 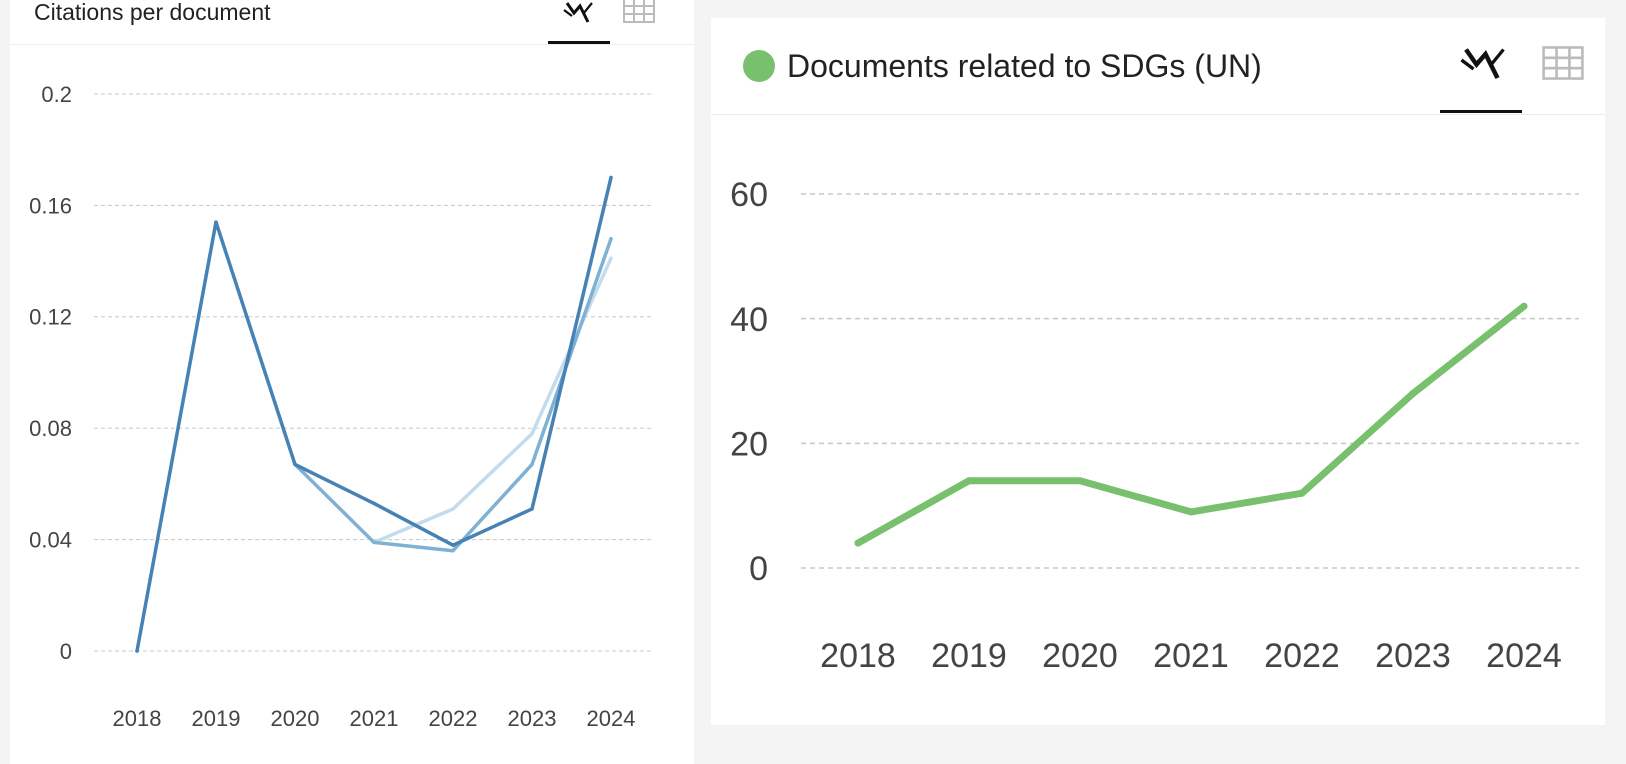 I want to click on y-tick-label: 40, so click(x=749, y=320).